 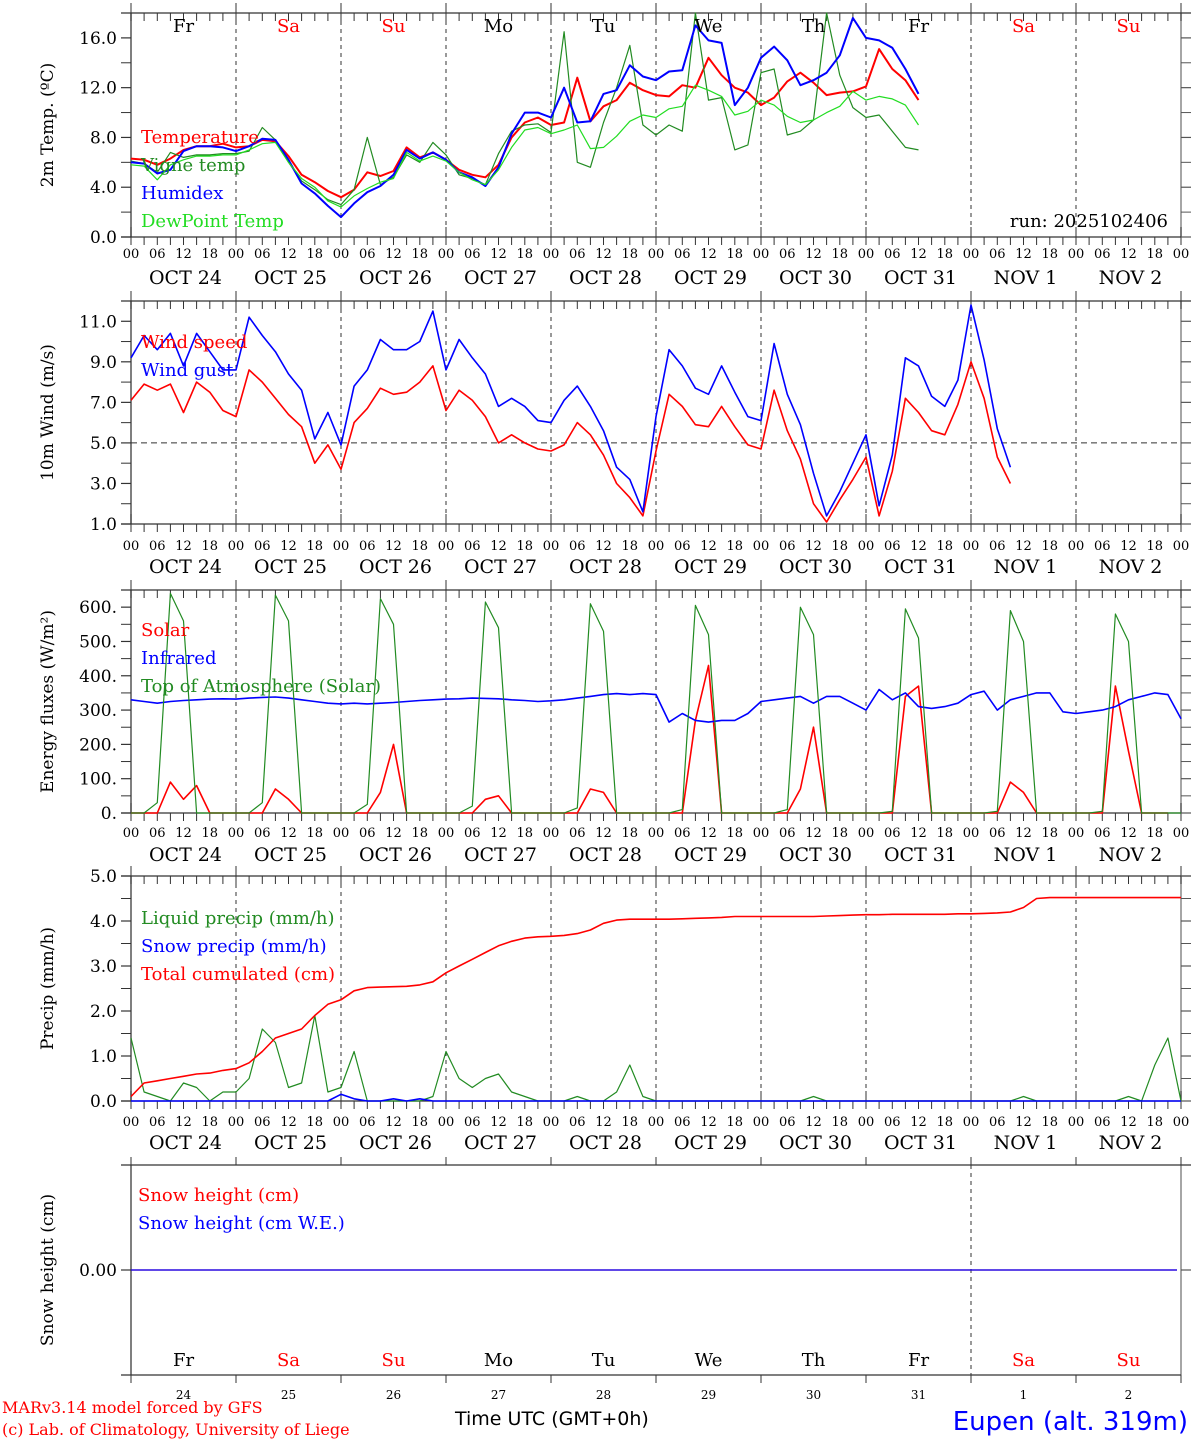 I want to click on y-axis-label: 10m Wind (m/s), so click(x=48, y=412).